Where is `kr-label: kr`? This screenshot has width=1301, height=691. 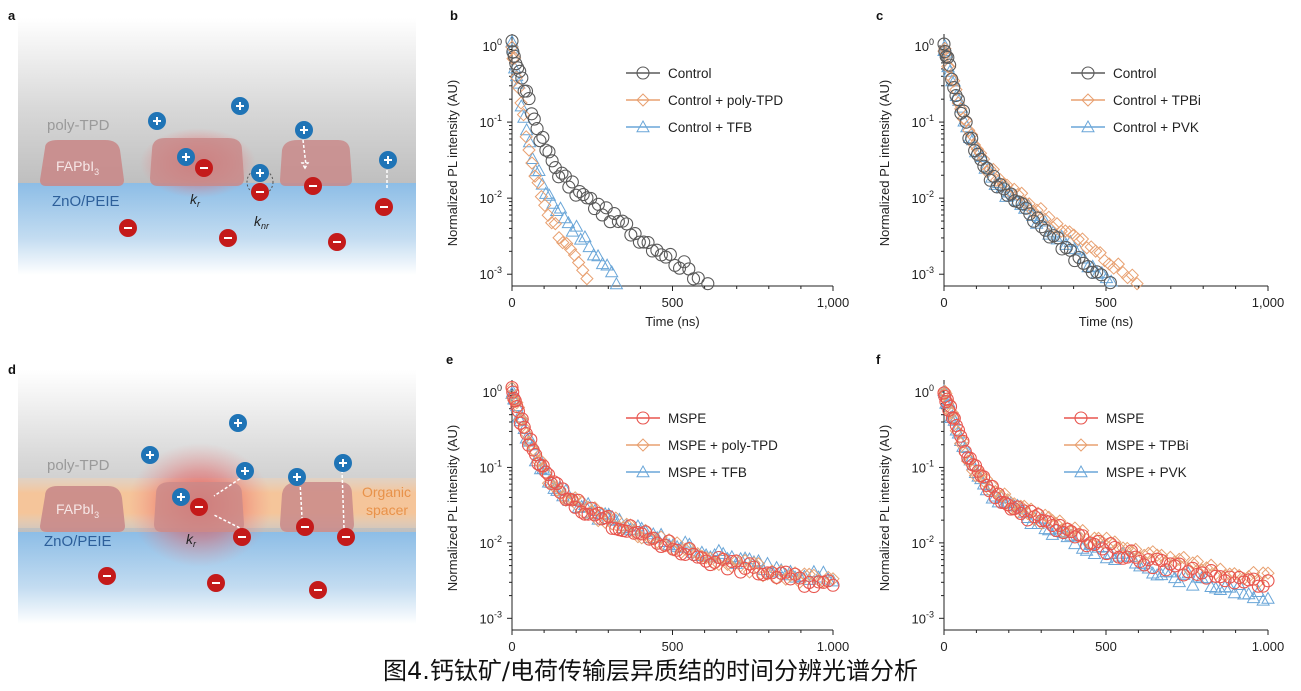 kr-label: kr is located at coordinates (195, 200).